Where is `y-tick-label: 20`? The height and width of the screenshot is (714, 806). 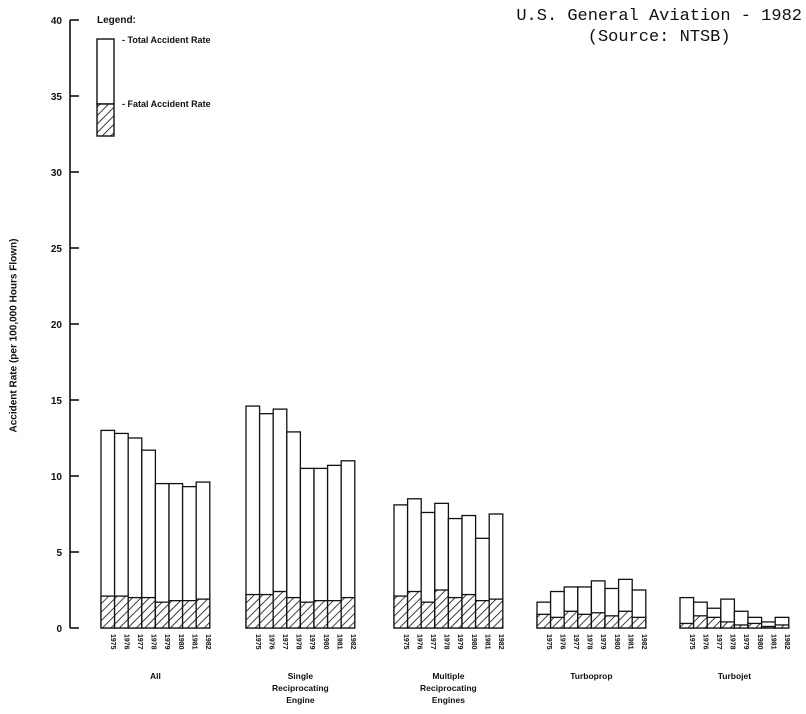
y-tick-label: 20 is located at coordinates (57, 325).